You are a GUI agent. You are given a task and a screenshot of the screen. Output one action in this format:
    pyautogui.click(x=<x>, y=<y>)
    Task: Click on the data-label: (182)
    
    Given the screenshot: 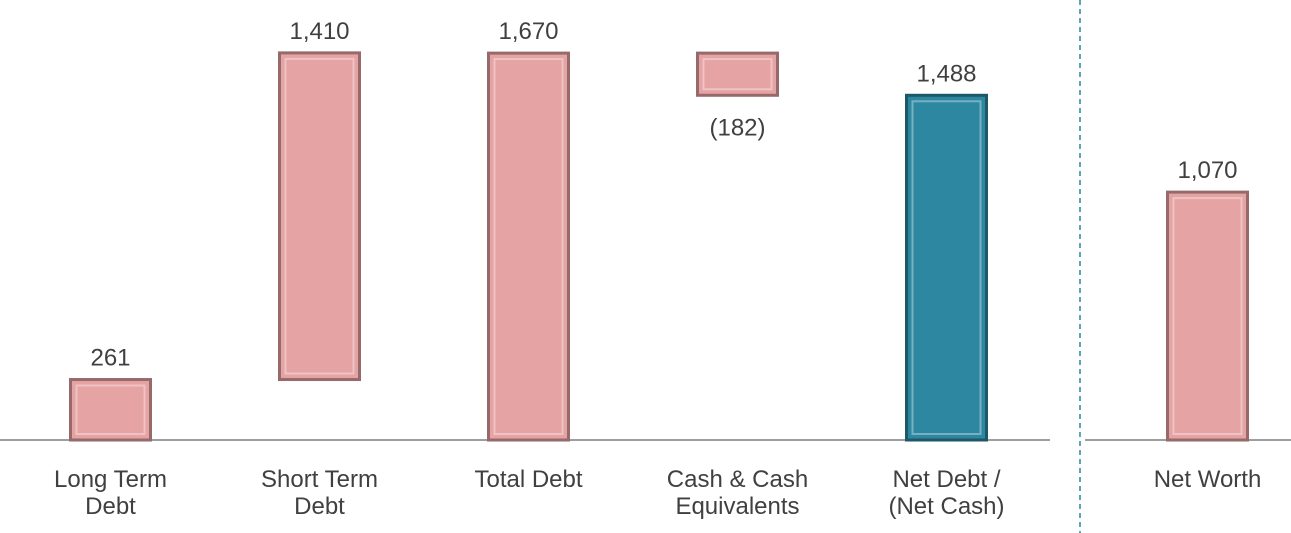 What is the action you would take?
    pyautogui.click(x=737, y=127)
    